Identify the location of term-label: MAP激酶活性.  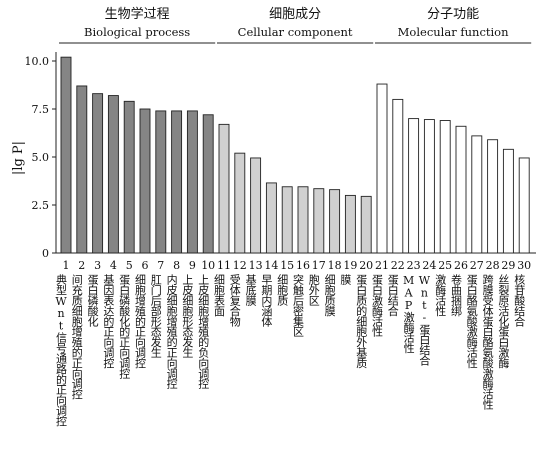
(408, 314).